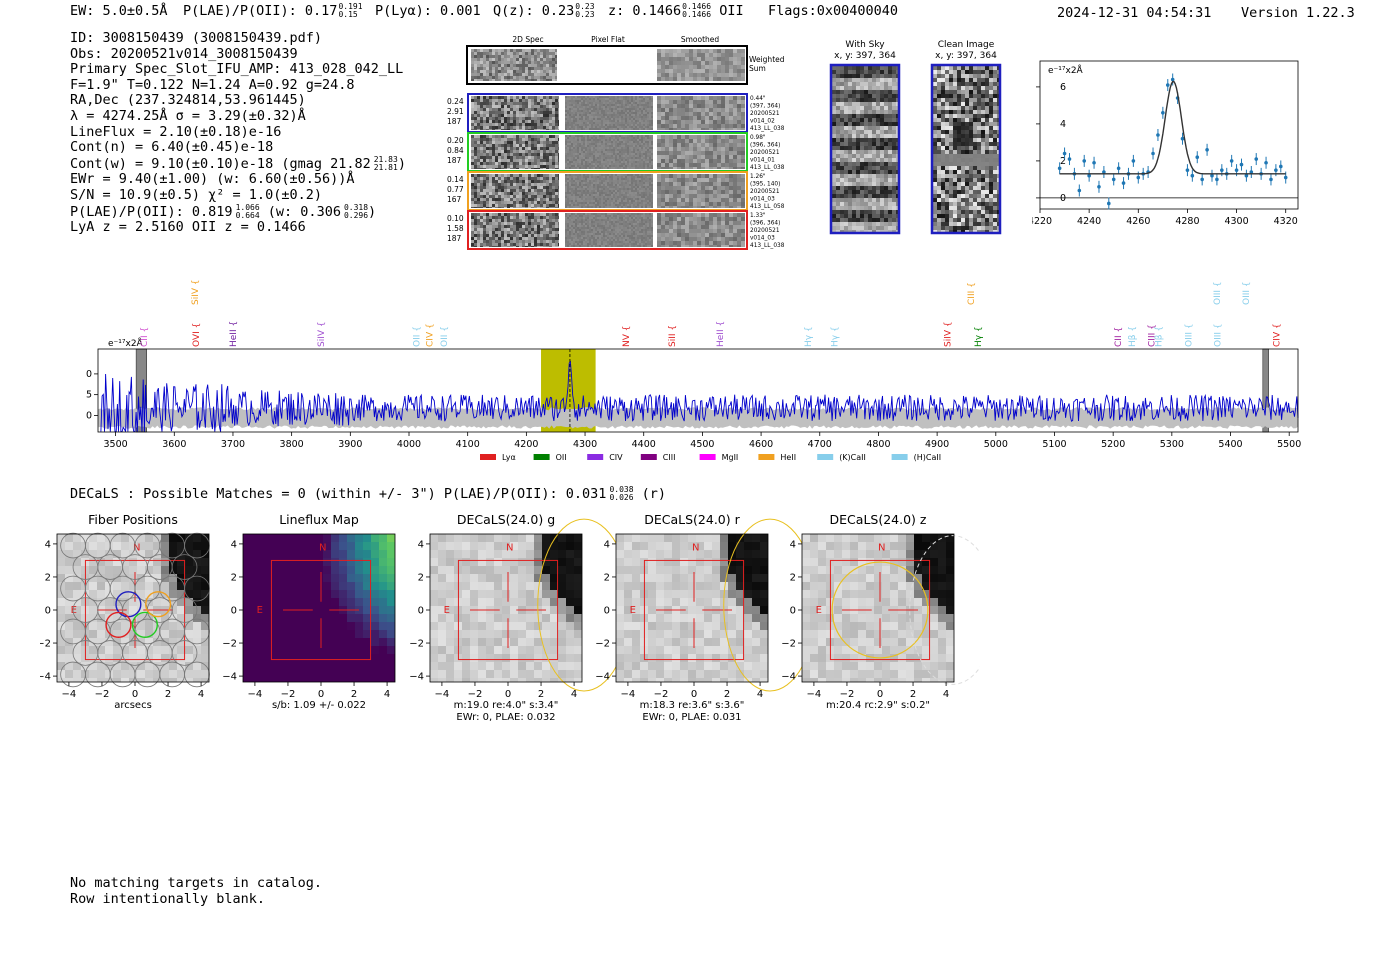 Image resolution: width=1400 pixels, height=953 pixels. Describe the element at coordinates (765, 192) in the screenshot. I see `exposure-right-info: 20200521` at that location.